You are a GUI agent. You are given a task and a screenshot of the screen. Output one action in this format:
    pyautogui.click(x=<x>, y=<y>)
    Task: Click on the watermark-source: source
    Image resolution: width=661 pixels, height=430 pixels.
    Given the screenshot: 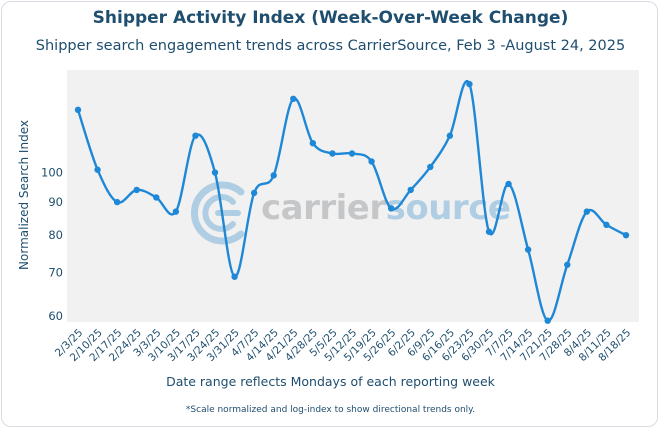 What is the action you would take?
    pyautogui.click(x=448, y=208)
    